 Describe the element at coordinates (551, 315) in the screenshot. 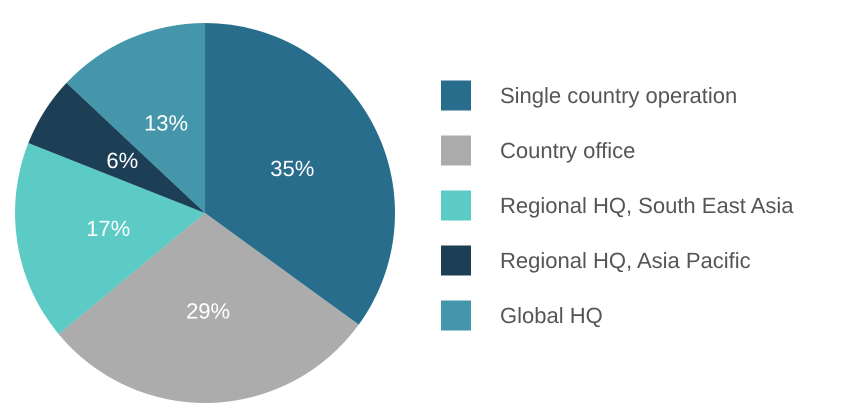

I see `legend-label: Global HQ` at that location.